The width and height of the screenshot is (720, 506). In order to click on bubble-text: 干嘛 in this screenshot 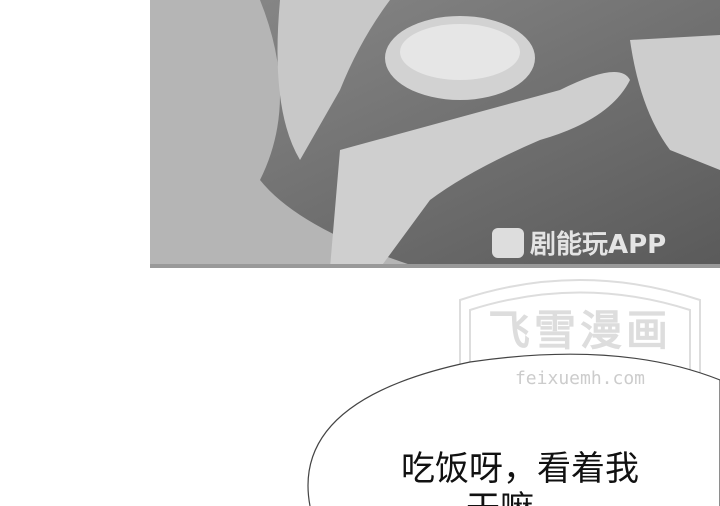, I will do `click(500, 497)`.